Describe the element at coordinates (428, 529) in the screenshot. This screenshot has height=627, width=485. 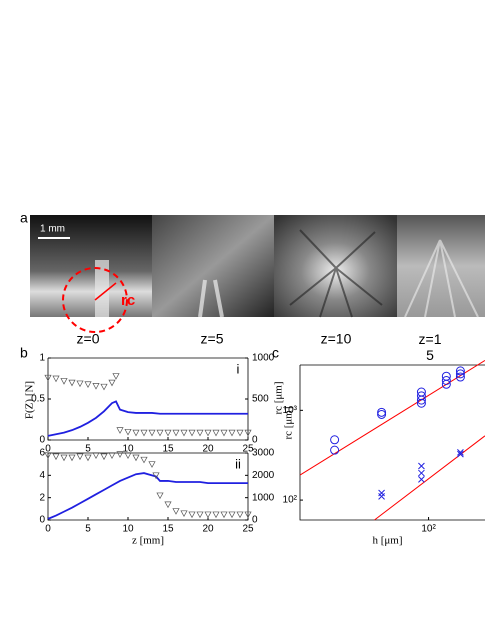
I see `x-tick-label: 10²` at that location.